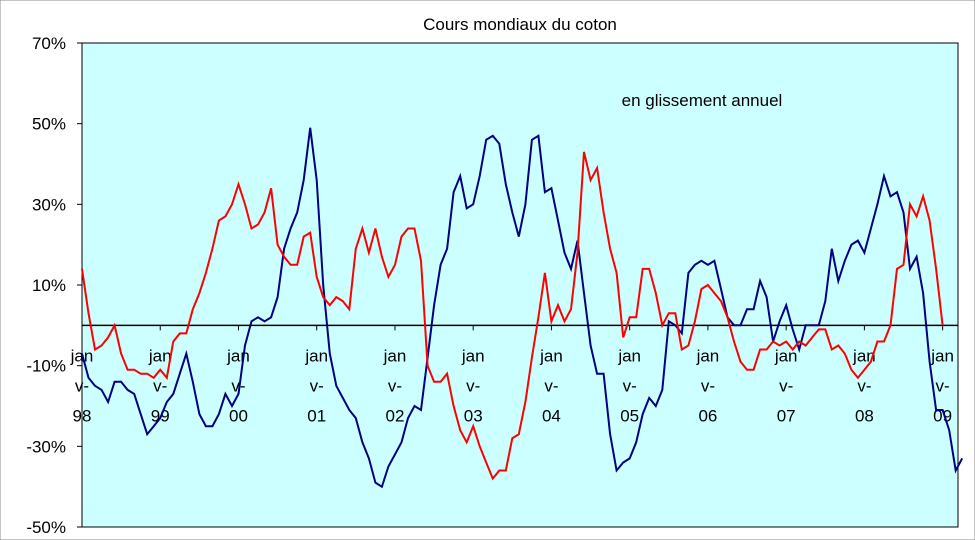  Describe the element at coordinates (551, 385) in the screenshot. I see `x-tick-label: jan v-04` at that location.